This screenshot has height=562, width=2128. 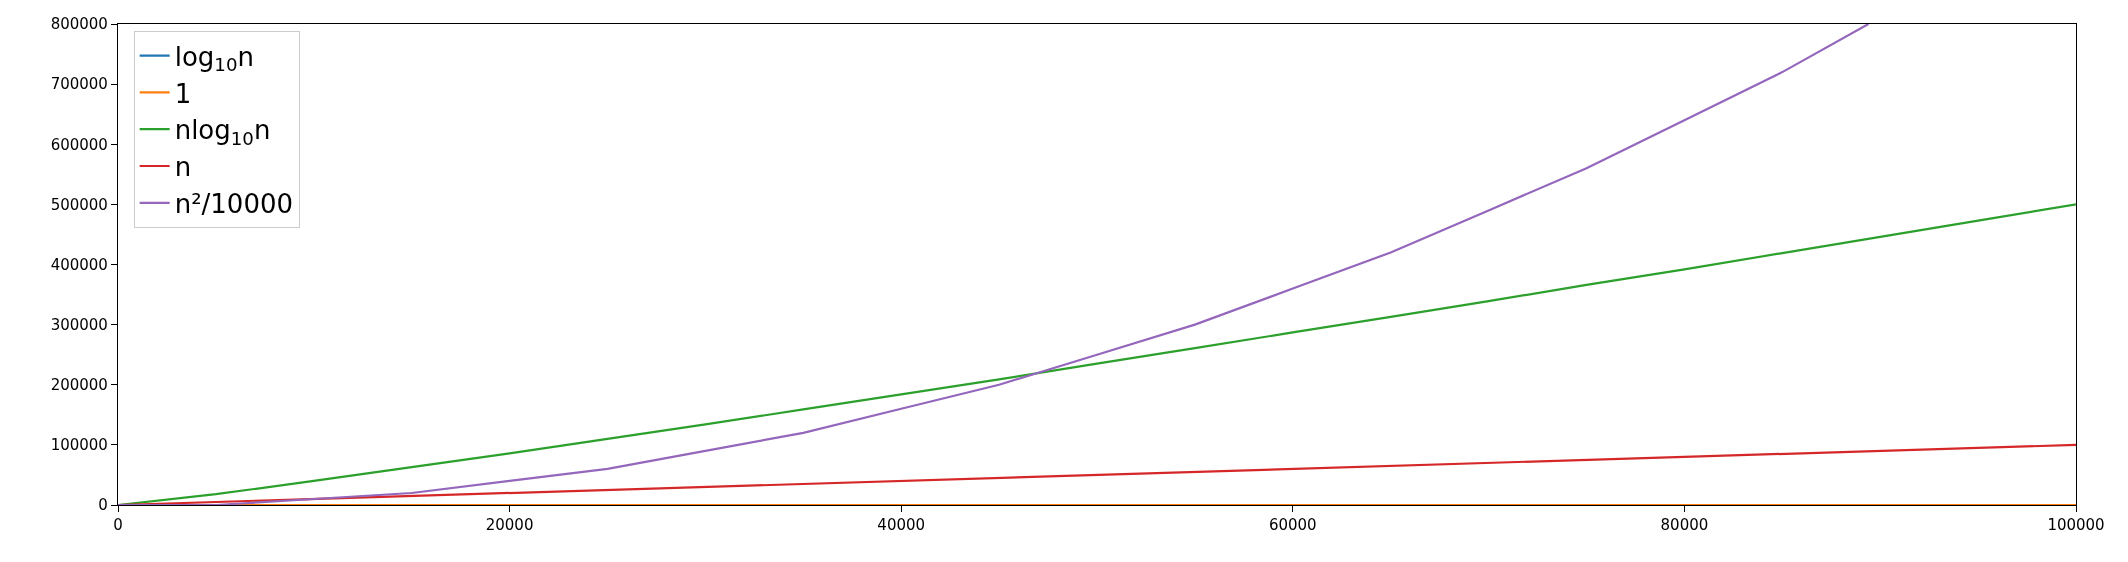 What do you see at coordinates (79, 144) in the screenshot?
I see `y-tick-label: 600000` at bounding box center [79, 144].